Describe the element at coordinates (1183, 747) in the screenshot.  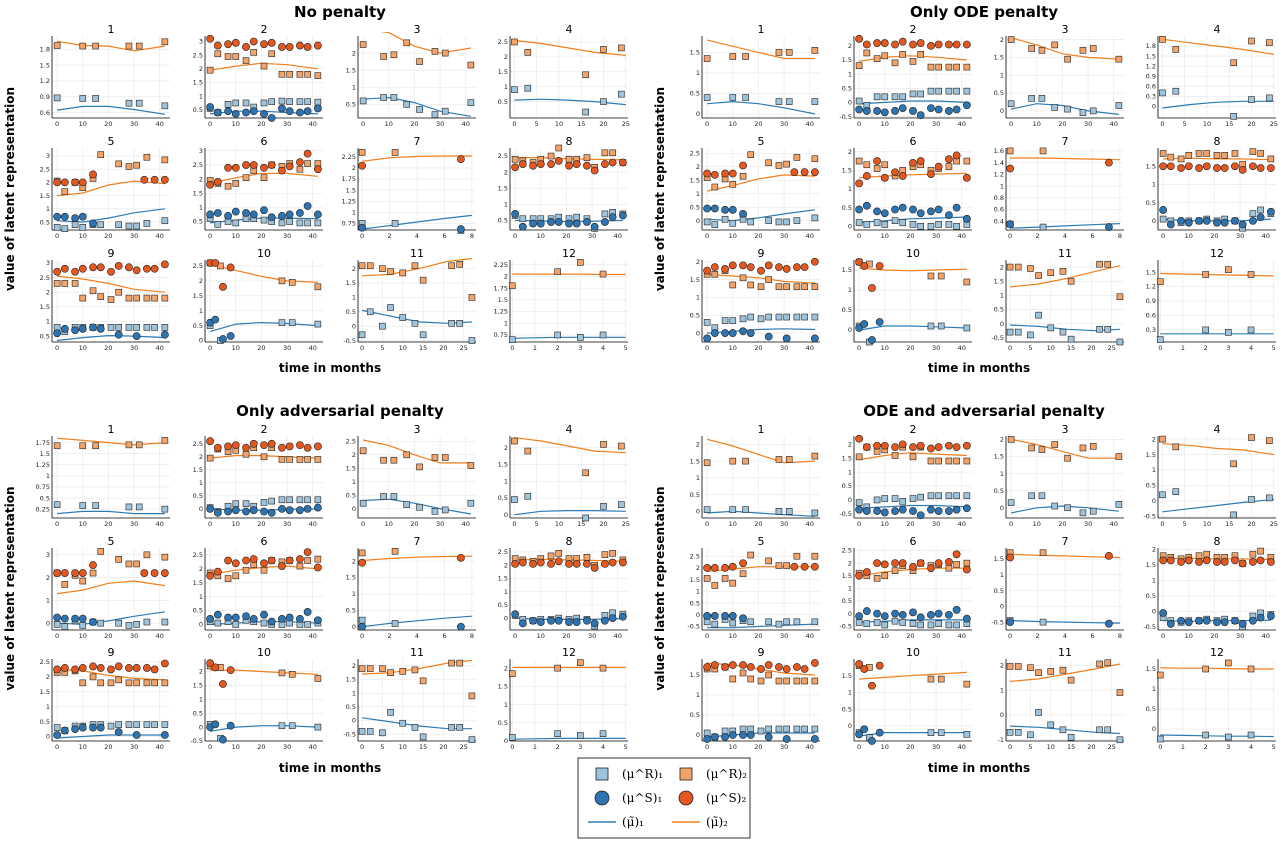
I see `x-tick-label: 1` at that location.